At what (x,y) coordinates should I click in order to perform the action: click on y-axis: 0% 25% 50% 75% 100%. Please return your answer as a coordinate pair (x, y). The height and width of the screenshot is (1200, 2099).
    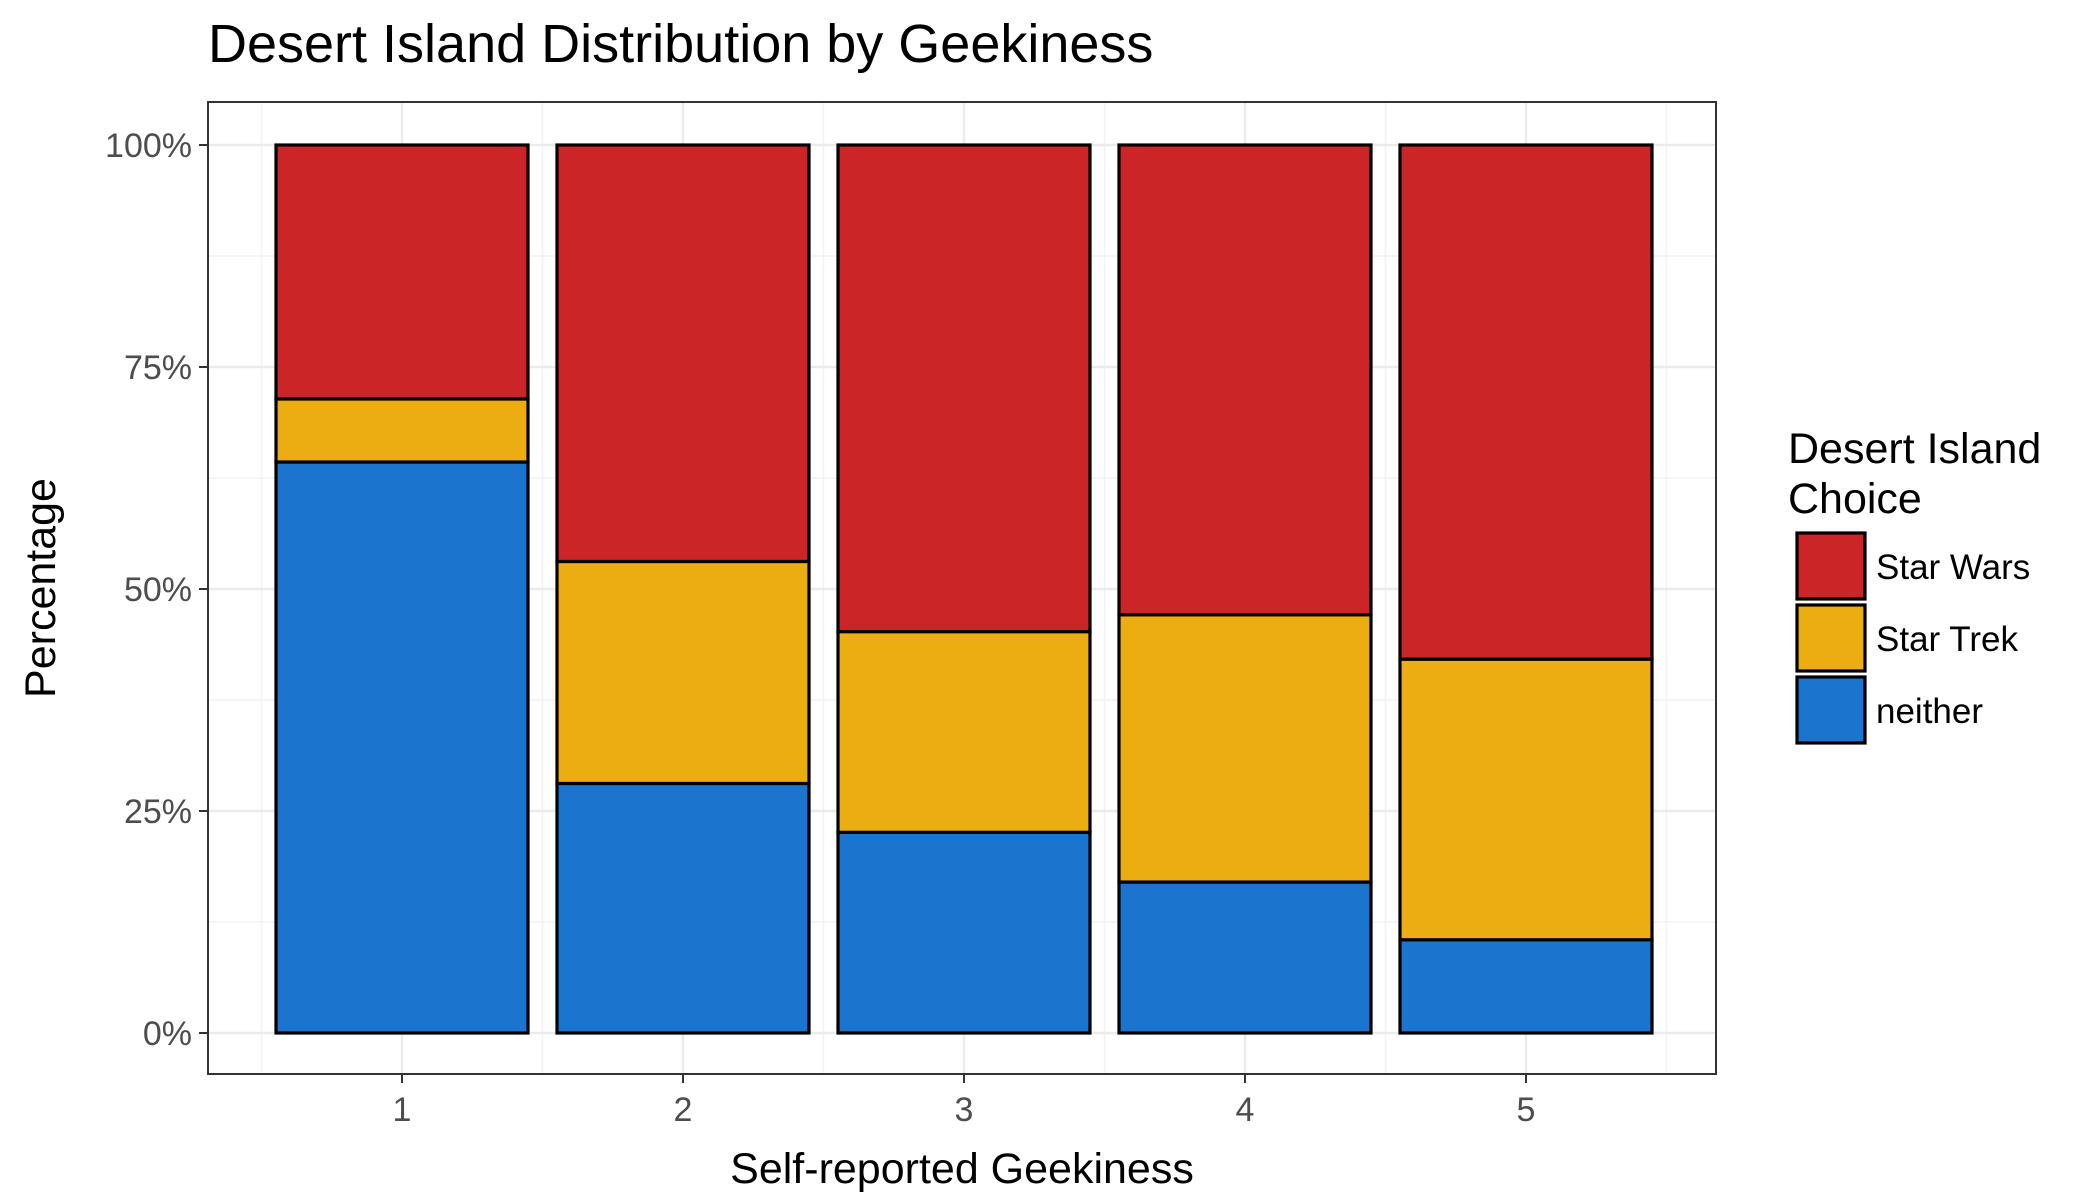
    Looking at the image, I should click on (156, 590).